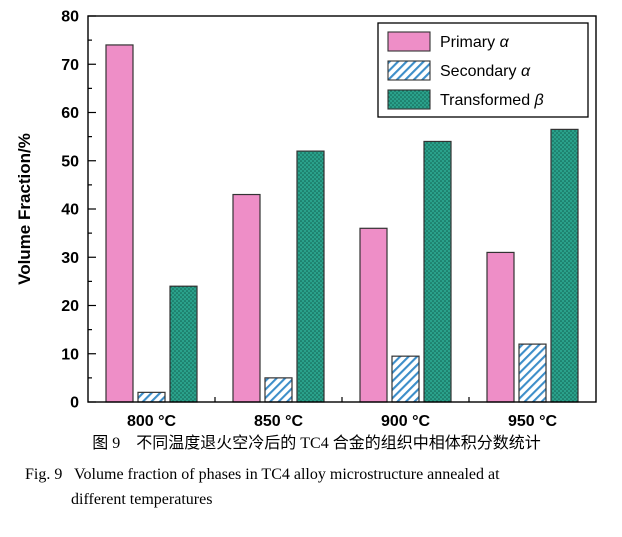  I want to click on y-tick-label: 80, so click(70, 17).